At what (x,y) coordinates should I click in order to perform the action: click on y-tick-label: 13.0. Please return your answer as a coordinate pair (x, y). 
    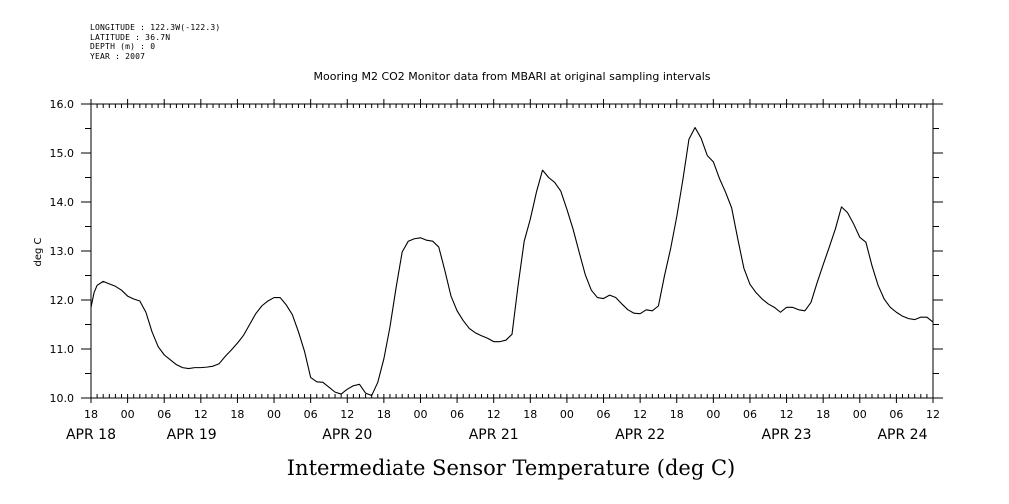
    Looking at the image, I should click on (62, 251).